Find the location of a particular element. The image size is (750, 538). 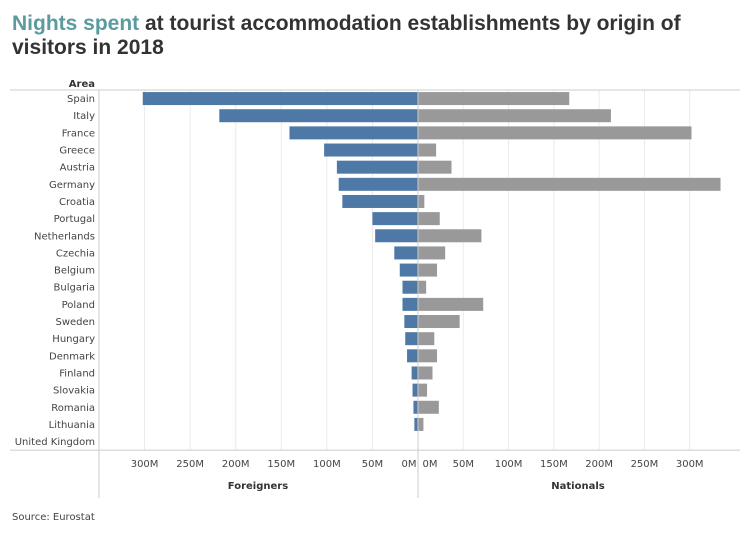

bar-foreigners-spain is located at coordinates (280, 99).